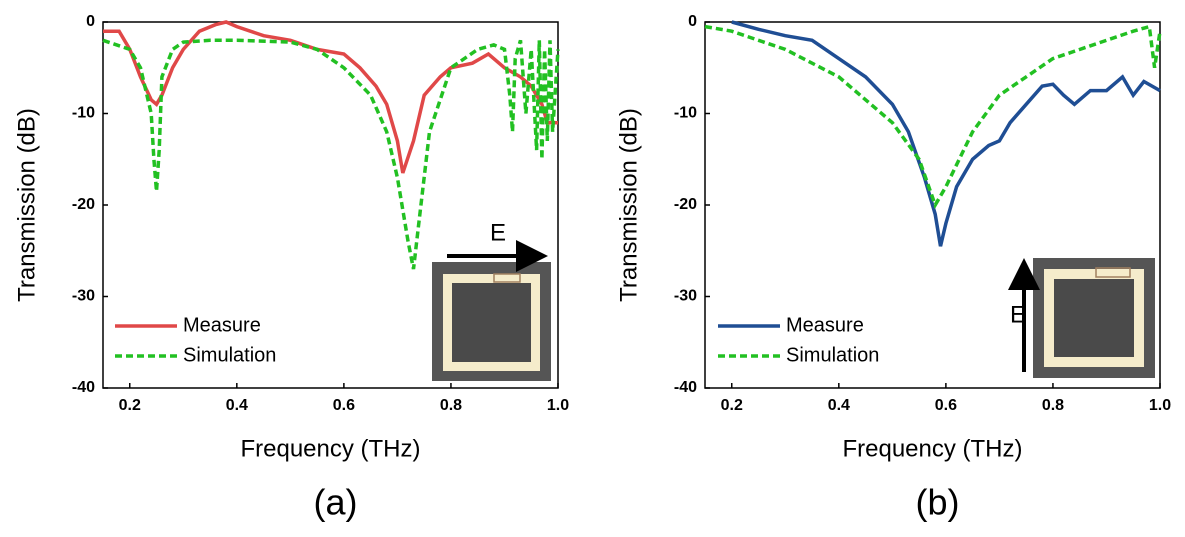 The width and height of the screenshot is (1185, 537). What do you see at coordinates (491, 310) in the screenshot?
I see `inset-a` at bounding box center [491, 310].